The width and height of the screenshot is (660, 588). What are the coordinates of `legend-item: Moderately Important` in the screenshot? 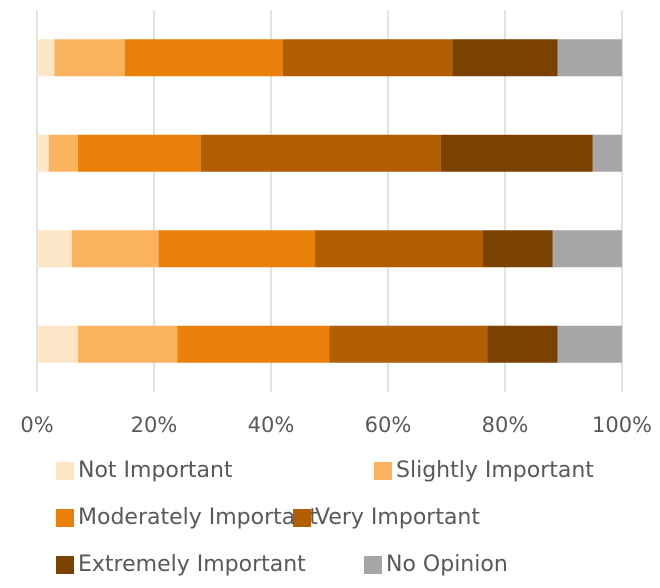 It's located at (187, 517).